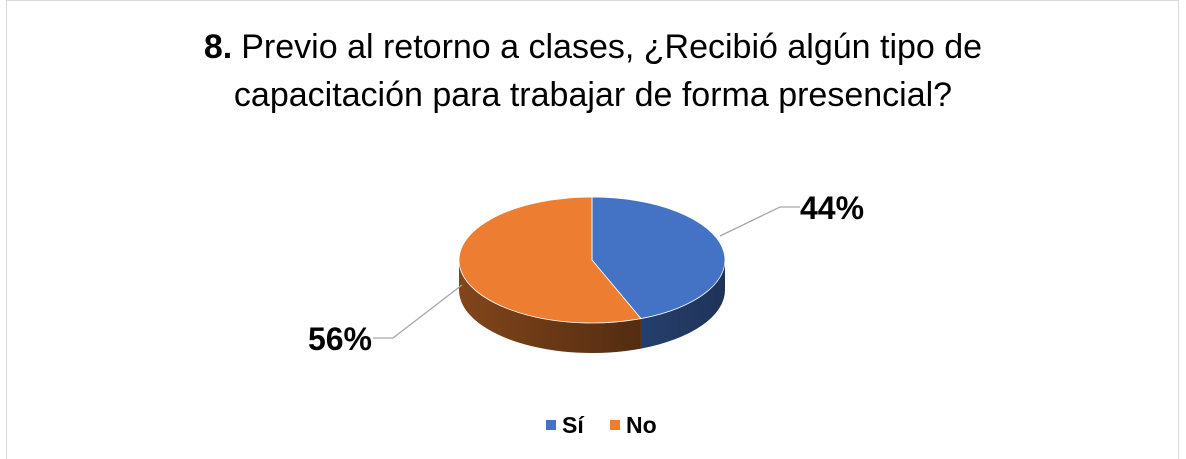  Describe the element at coordinates (340, 339) in the screenshot. I see `data-label: 56%` at that location.